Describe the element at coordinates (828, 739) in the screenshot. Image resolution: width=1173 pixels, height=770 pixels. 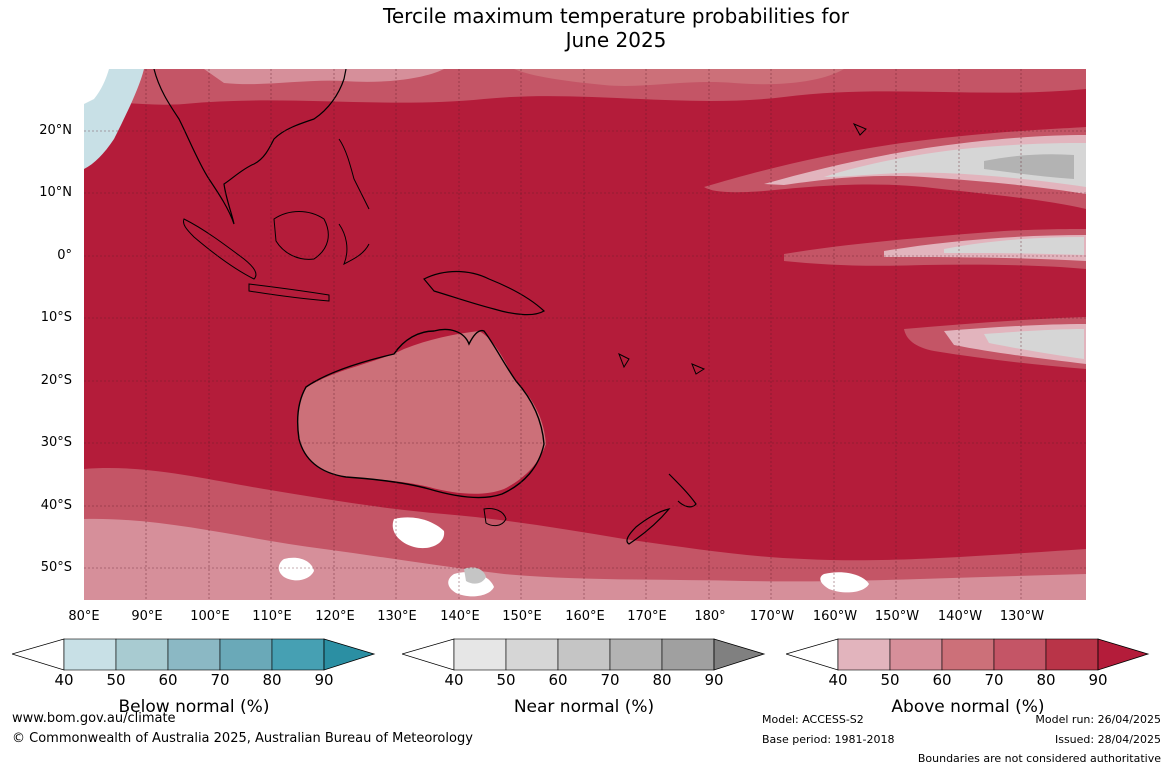
I see `footer-base-period: Base period: 1981-2018` at that location.